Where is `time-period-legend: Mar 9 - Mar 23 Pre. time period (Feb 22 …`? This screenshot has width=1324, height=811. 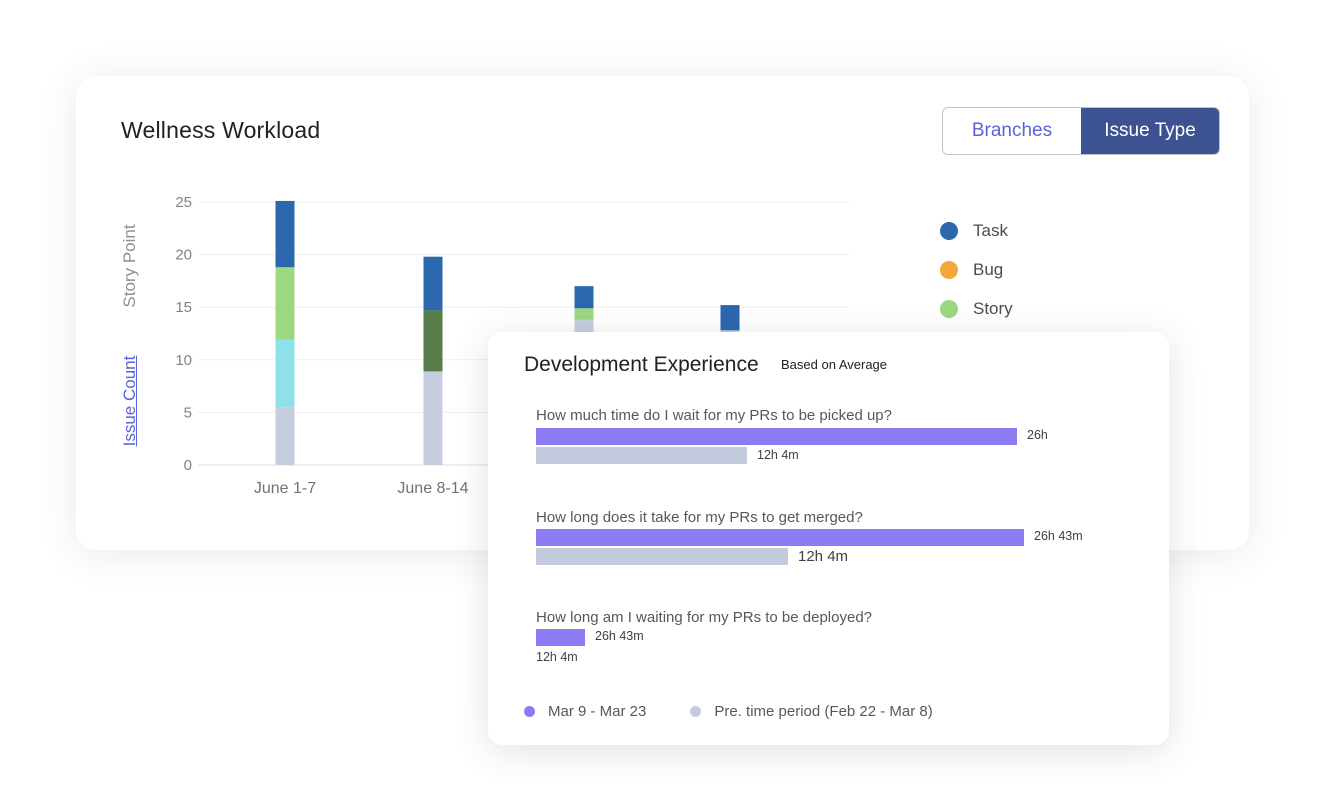 time-period-legend: Mar 9 - Mar 23 Pre. time period (Feb 22 … is located at coordinates (750, 711).